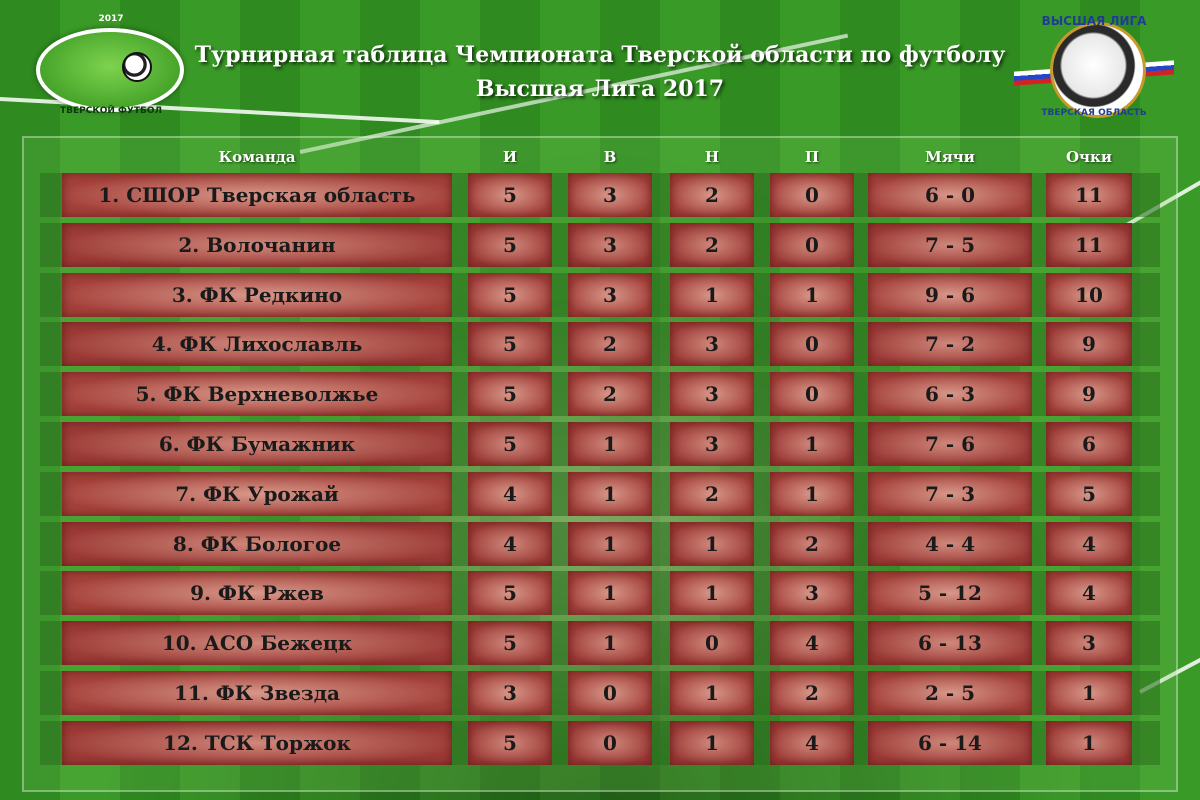  I want to click on team-name-cell: 6. ФК Бумажник, so click(257, 444).